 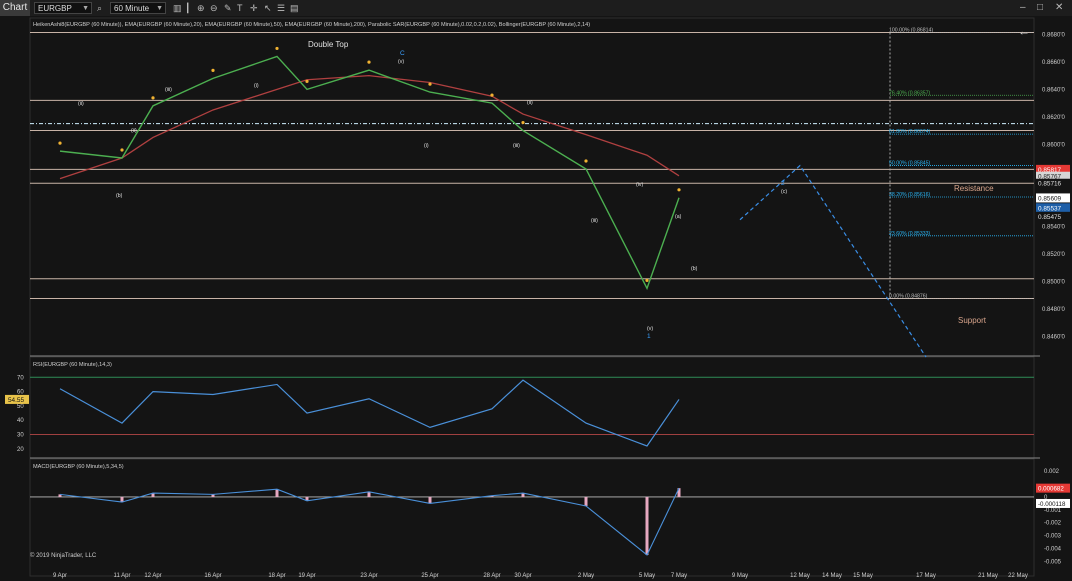 What do you see at coordinates (281, 8) in the screenshot?
I see `properties-icon: ☰` at bounding box center [281, 8].